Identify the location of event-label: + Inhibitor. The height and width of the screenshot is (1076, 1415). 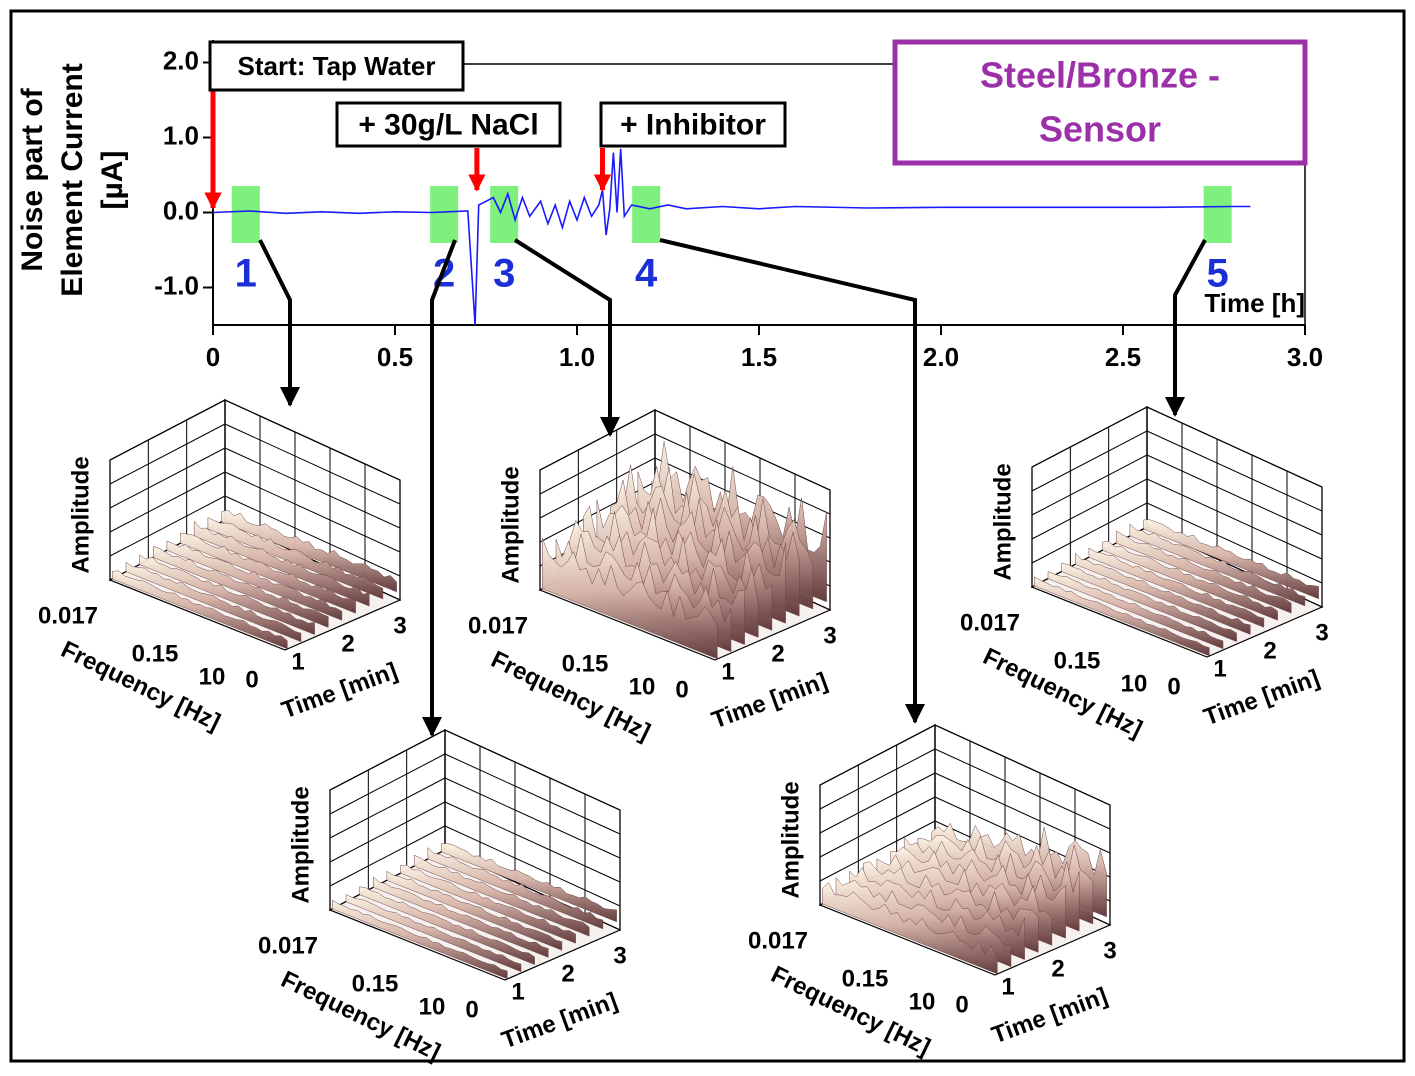
(693, 124).